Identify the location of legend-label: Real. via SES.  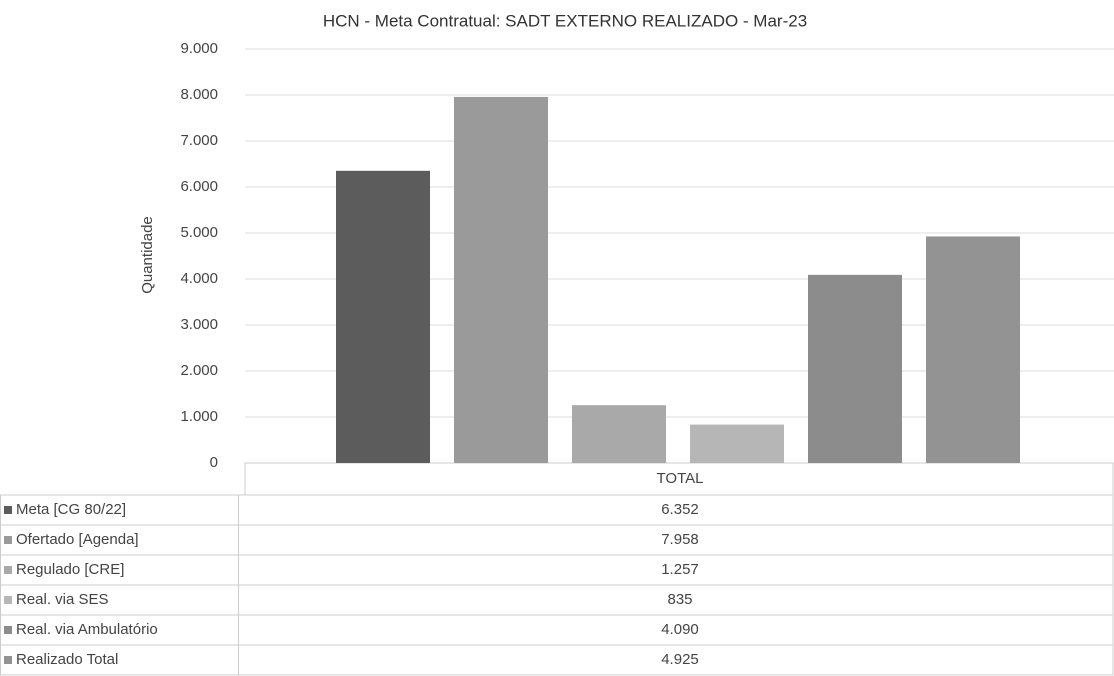
(62, 599).